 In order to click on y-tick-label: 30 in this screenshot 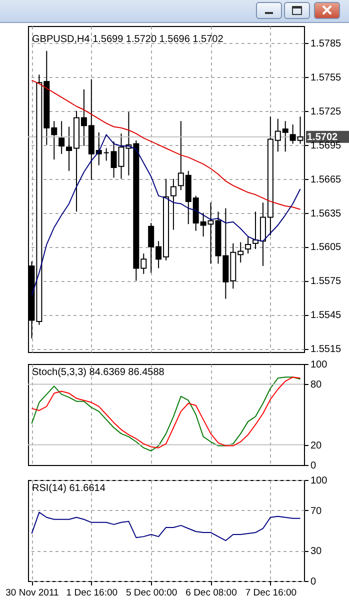, I will do `click(316, 552)`.